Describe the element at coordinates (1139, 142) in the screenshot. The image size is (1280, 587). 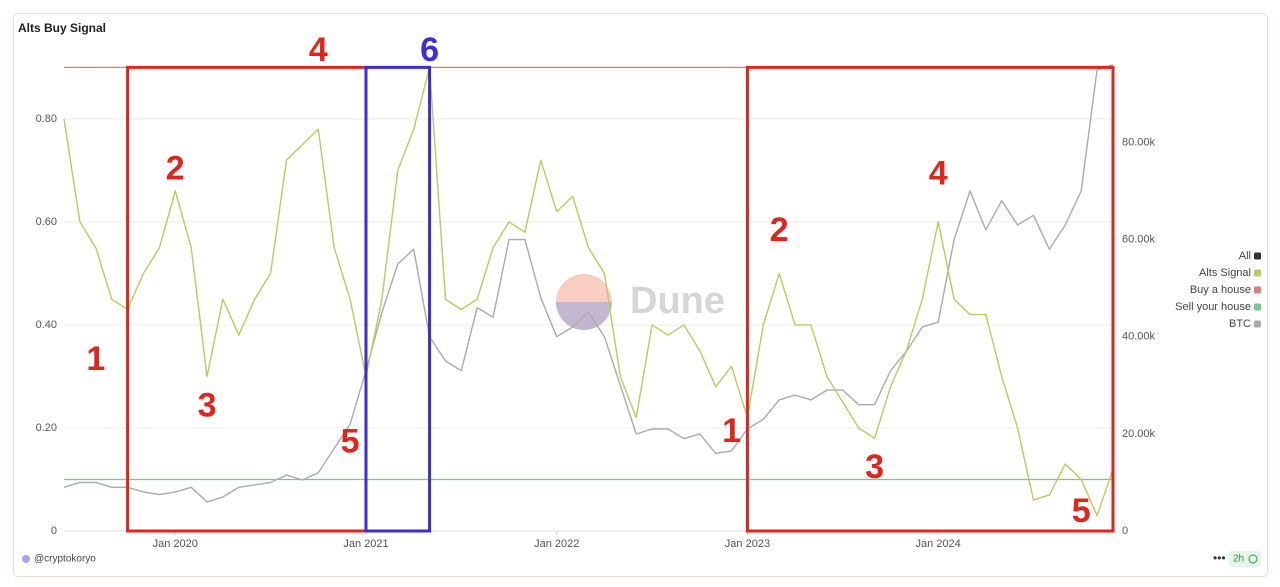
I see `y2-tick-label: 80.00k` at that location.